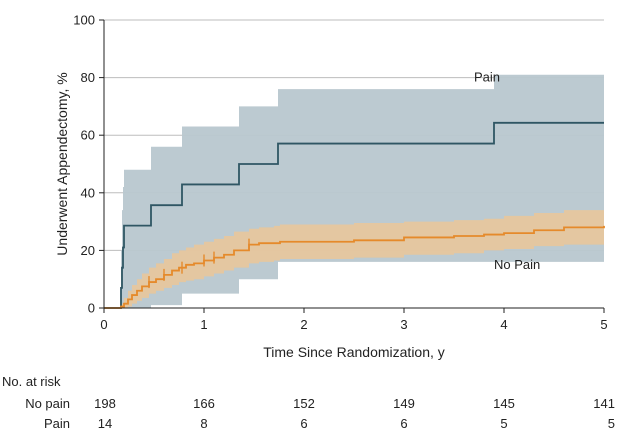 The height and width of the screenshot is (444, 621). Describe the element at coordinates (88, 135) in the screenshot. I see `y-tick-label: 60` at that location.